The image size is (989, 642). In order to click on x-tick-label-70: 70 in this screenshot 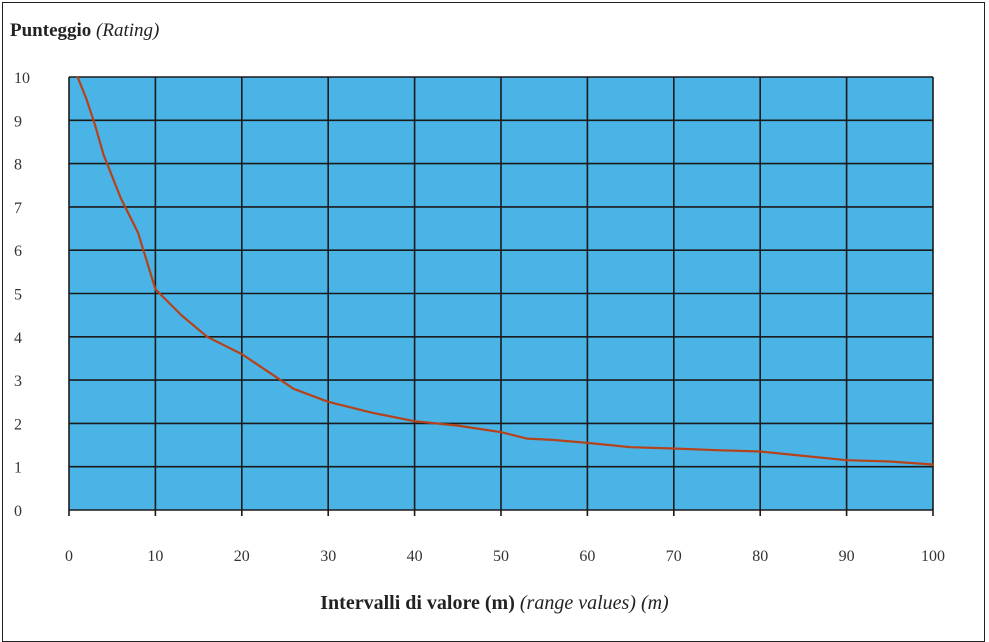, I will do `click(674, 556)`.